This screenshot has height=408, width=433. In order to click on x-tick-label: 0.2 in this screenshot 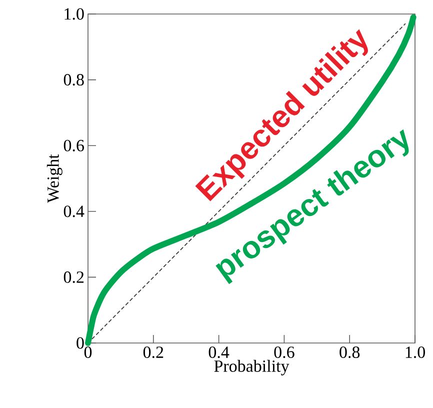, I will do `click(153, 352)`.